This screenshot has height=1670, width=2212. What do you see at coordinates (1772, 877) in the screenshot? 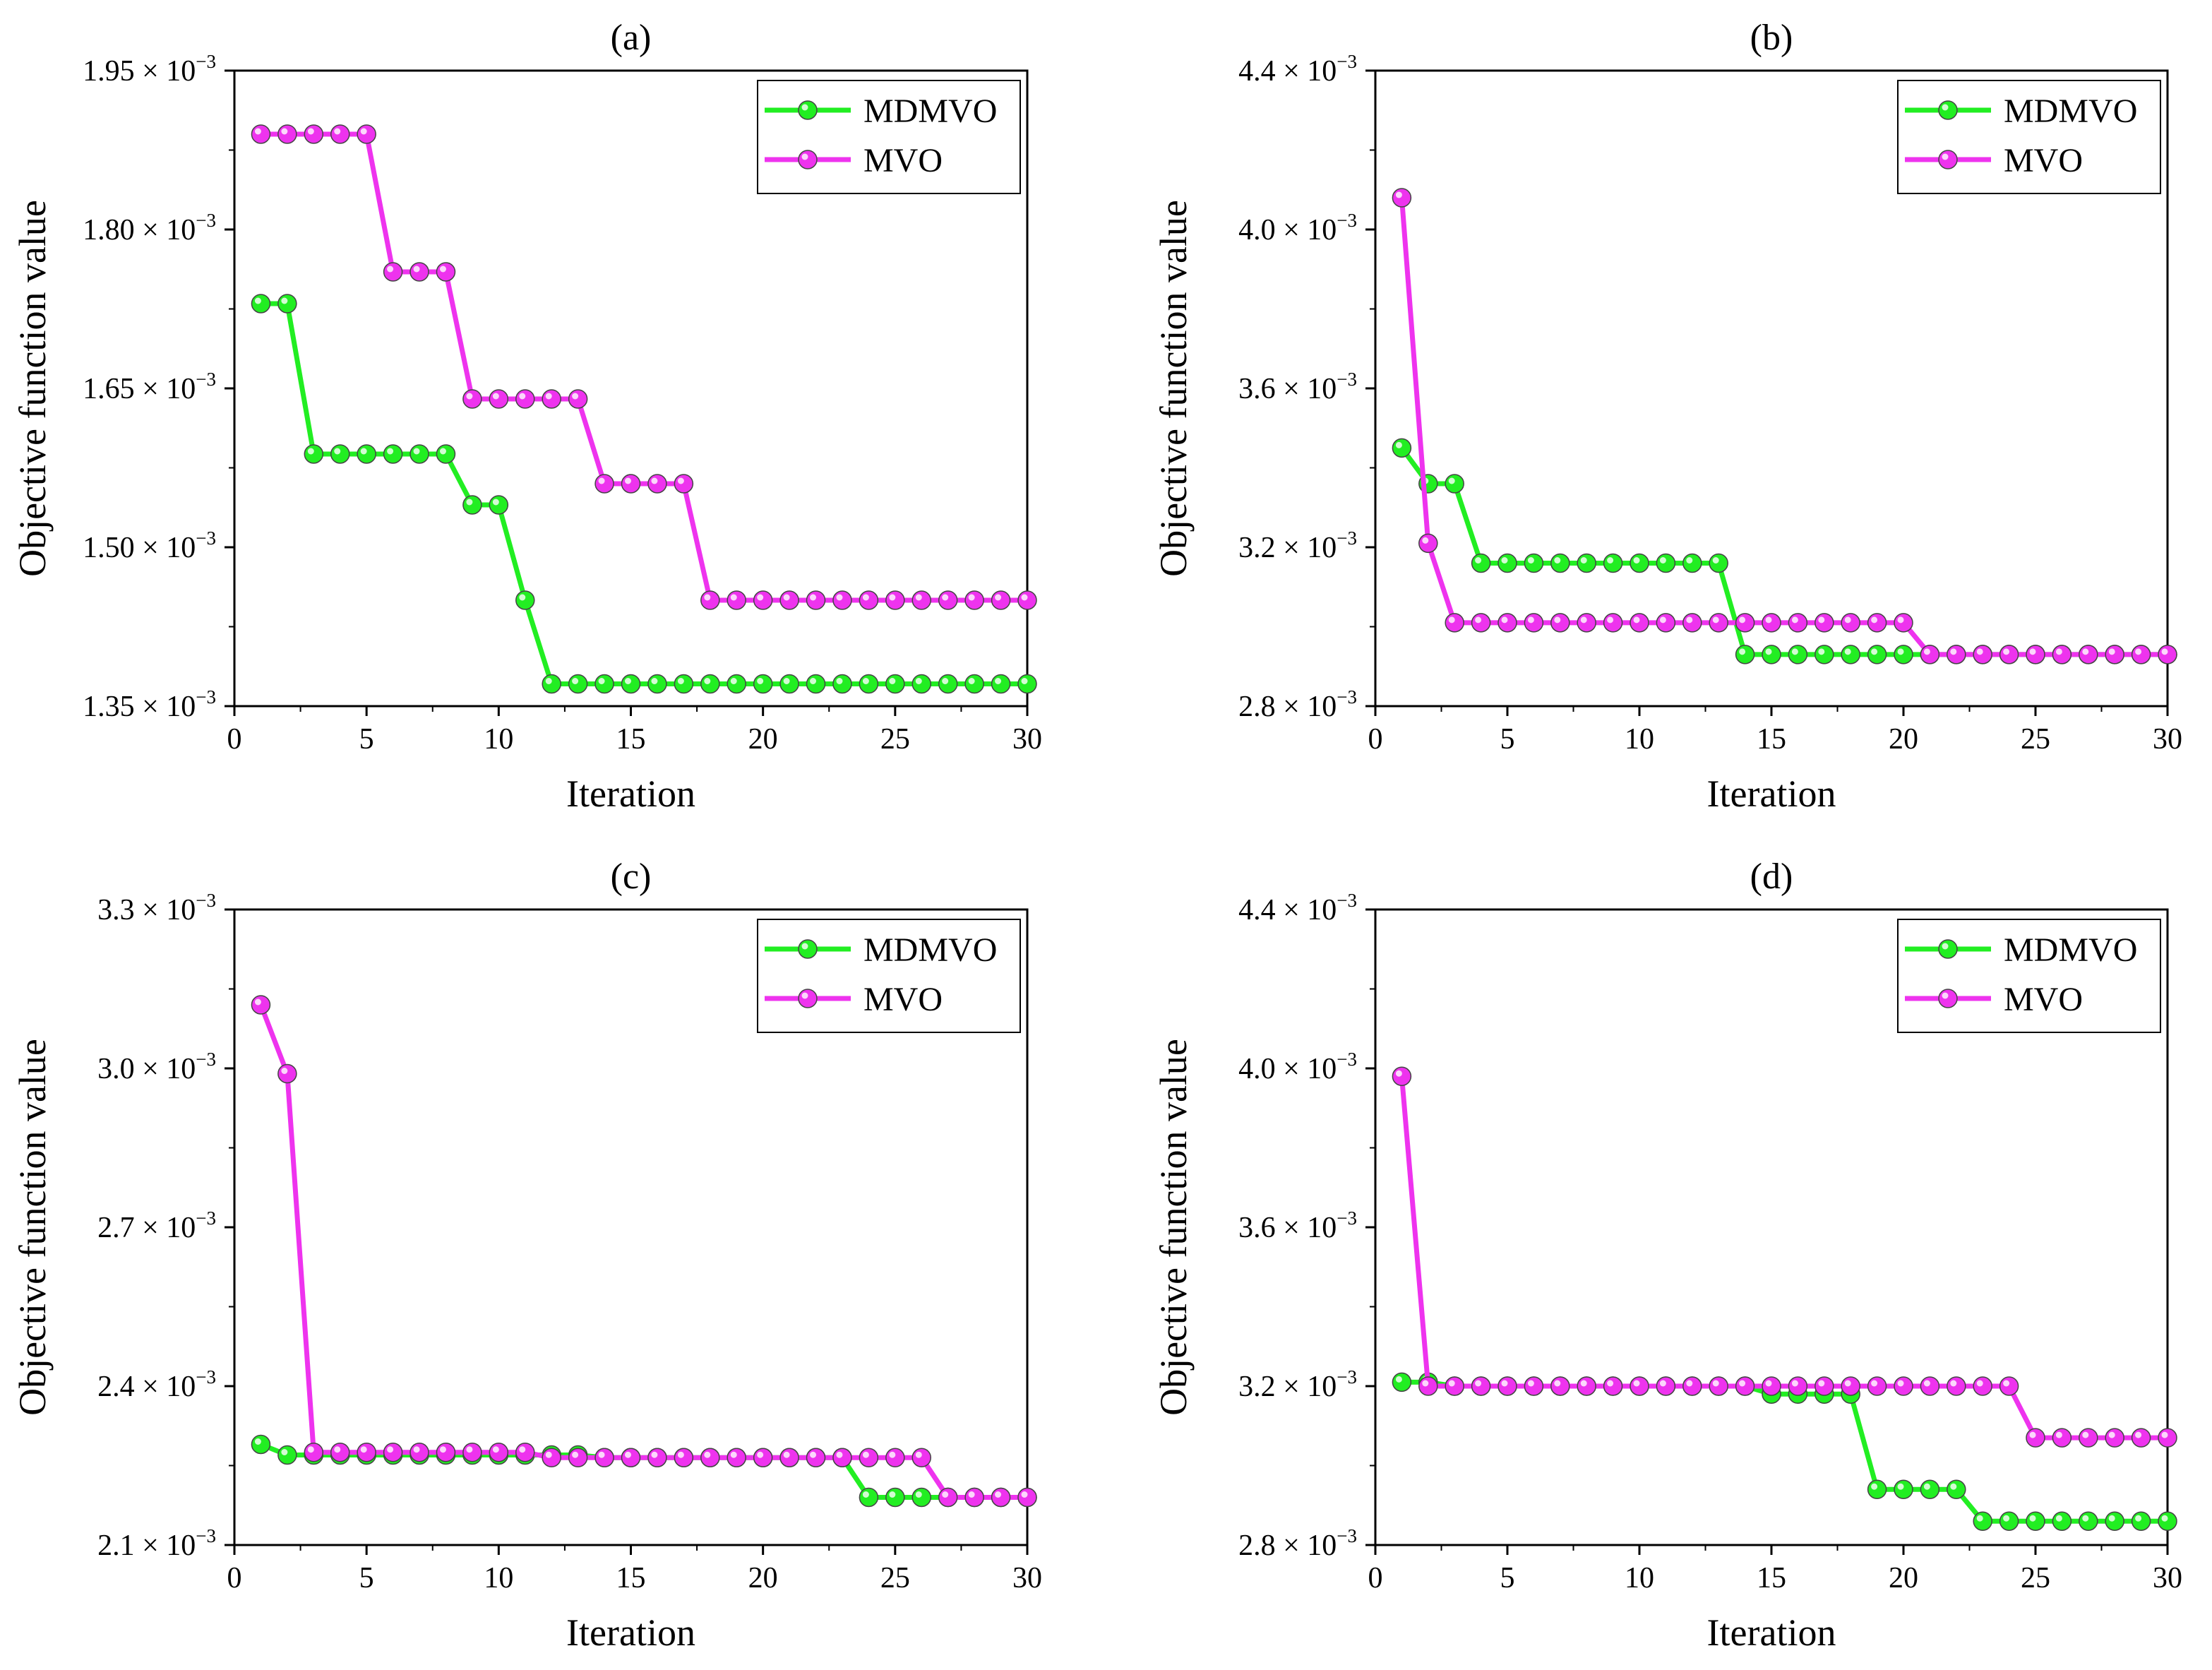
I see `chart-title: (d)` at bounding box center [1772, 877].